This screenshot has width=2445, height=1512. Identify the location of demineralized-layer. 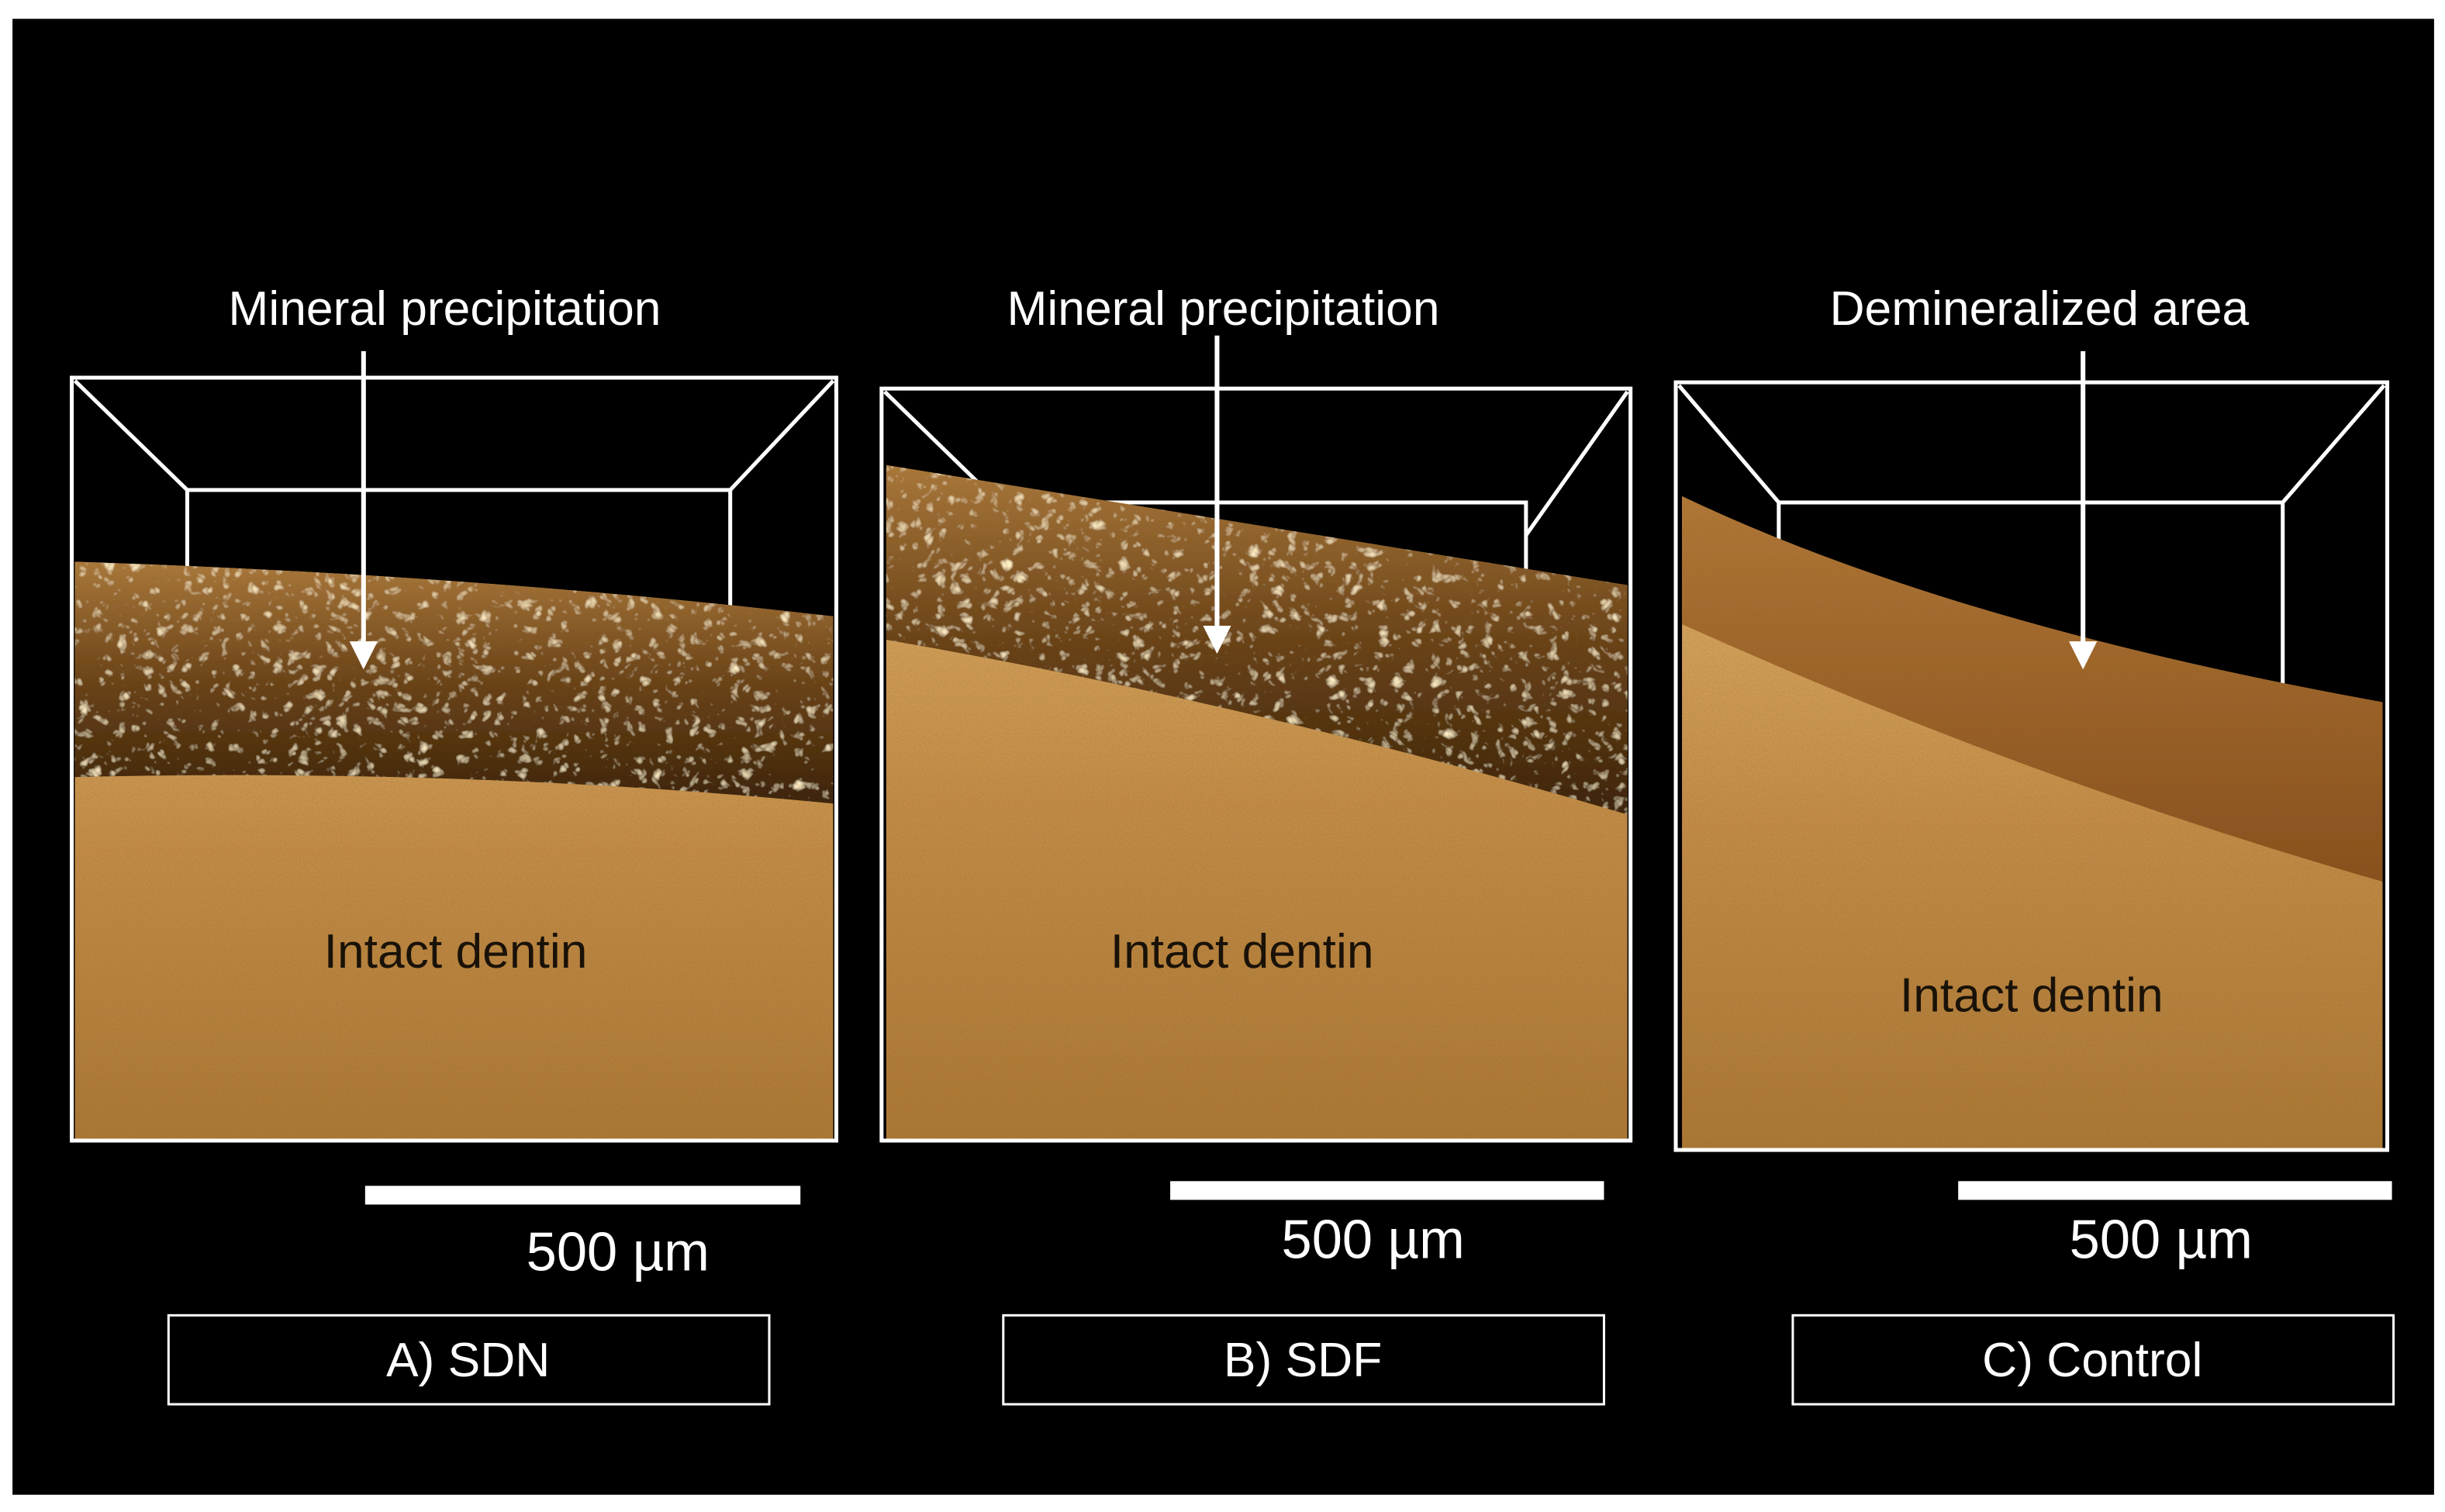
(2033, 688).